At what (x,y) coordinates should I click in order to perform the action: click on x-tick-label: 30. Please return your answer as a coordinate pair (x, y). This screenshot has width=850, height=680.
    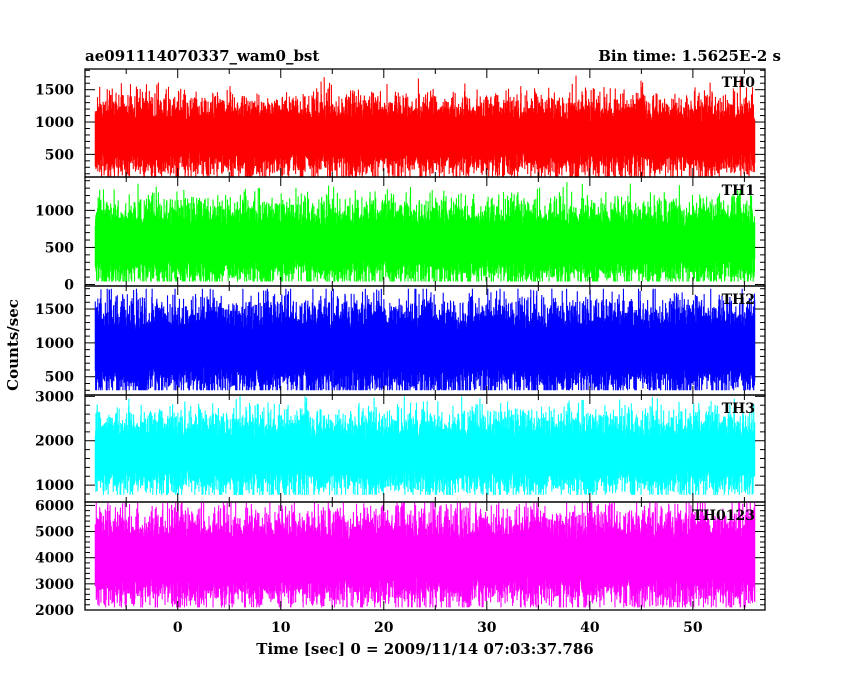
    Looking at the image, I should click on (487, 628).